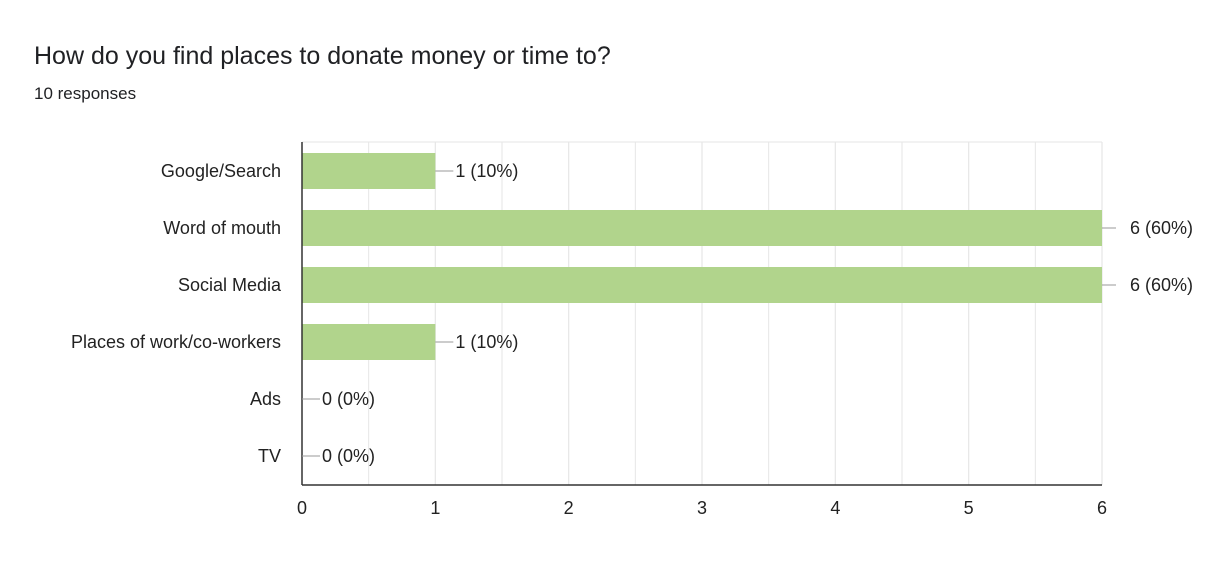 Image resolution: width=1214 pixels, height=570 pixels. Describe the element at coordinates (176, 342) in the screenshot. I see `category-label: Places of work/co-workers` at that location.